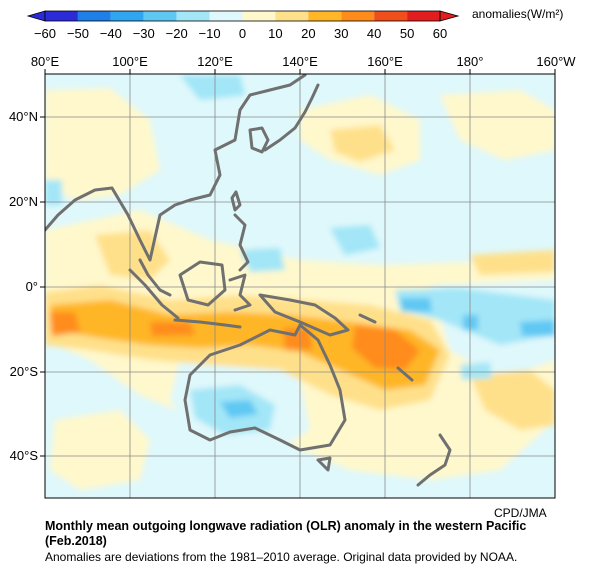 The width and height of the screenshot is (600, 570). What do you see at coordinates (45, 61) in the screenshot?
I see `lon-label: 80°E` at bounding box center [45, 61].